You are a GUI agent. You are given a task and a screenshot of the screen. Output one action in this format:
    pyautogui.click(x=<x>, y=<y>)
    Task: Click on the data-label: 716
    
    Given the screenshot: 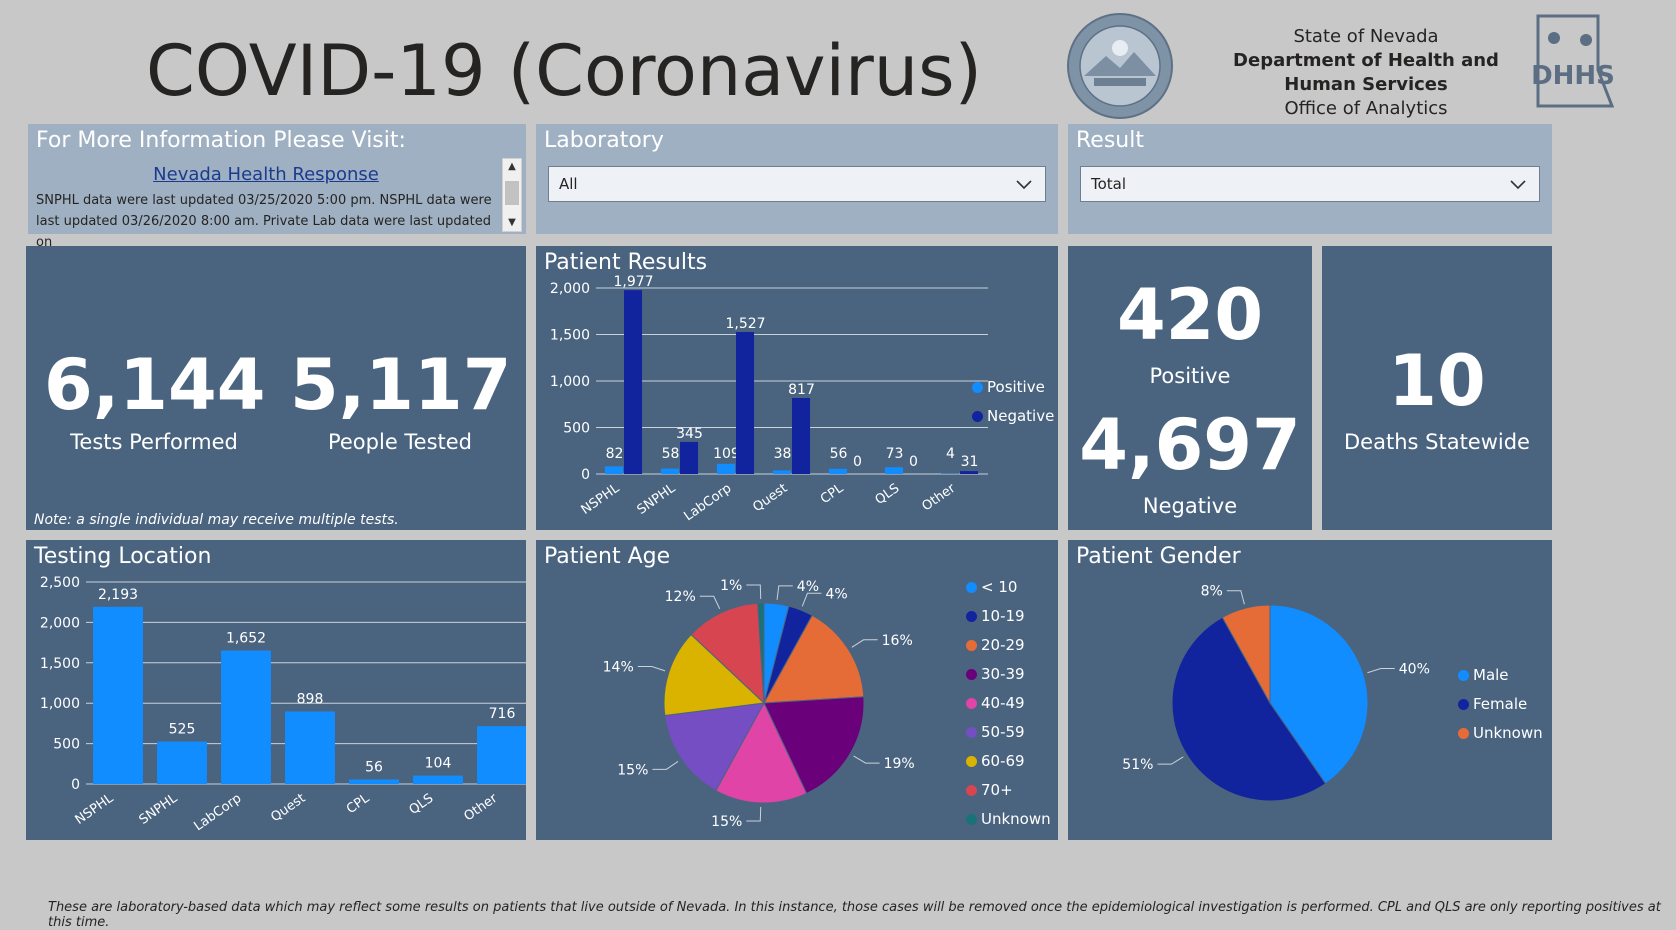 What is the action you would take?
    pyautogui.click(x=502, y=714)
    